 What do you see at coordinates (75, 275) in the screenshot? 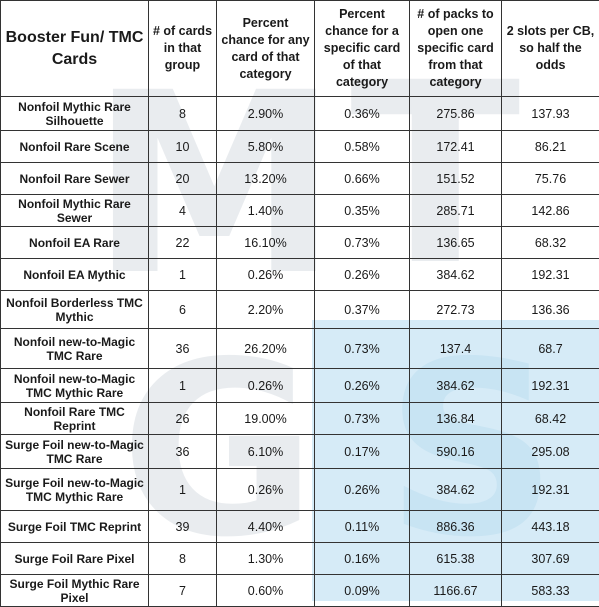
I see `category-cell: Nonfoil EA Mythic` at bounding box center [75, 275].